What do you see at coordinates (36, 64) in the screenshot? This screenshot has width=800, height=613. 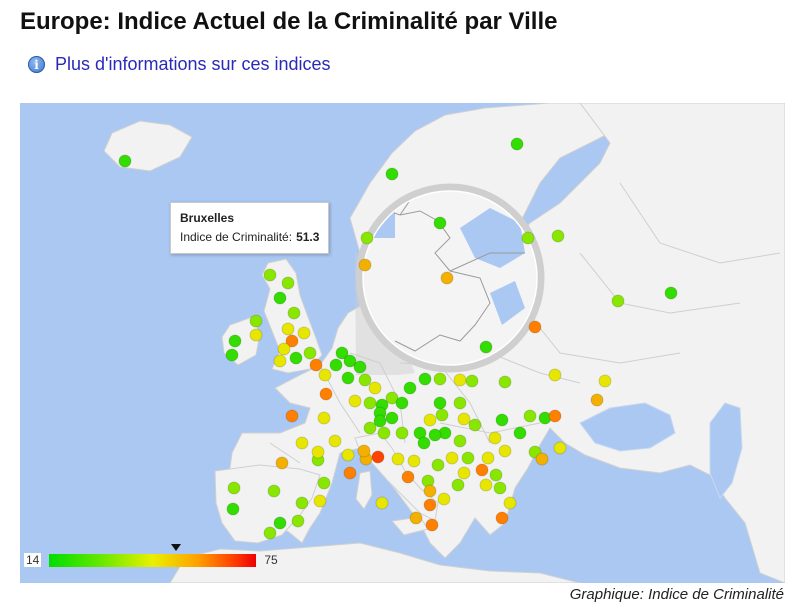 I see `info-icon: i` at bounding box center [36, 64].